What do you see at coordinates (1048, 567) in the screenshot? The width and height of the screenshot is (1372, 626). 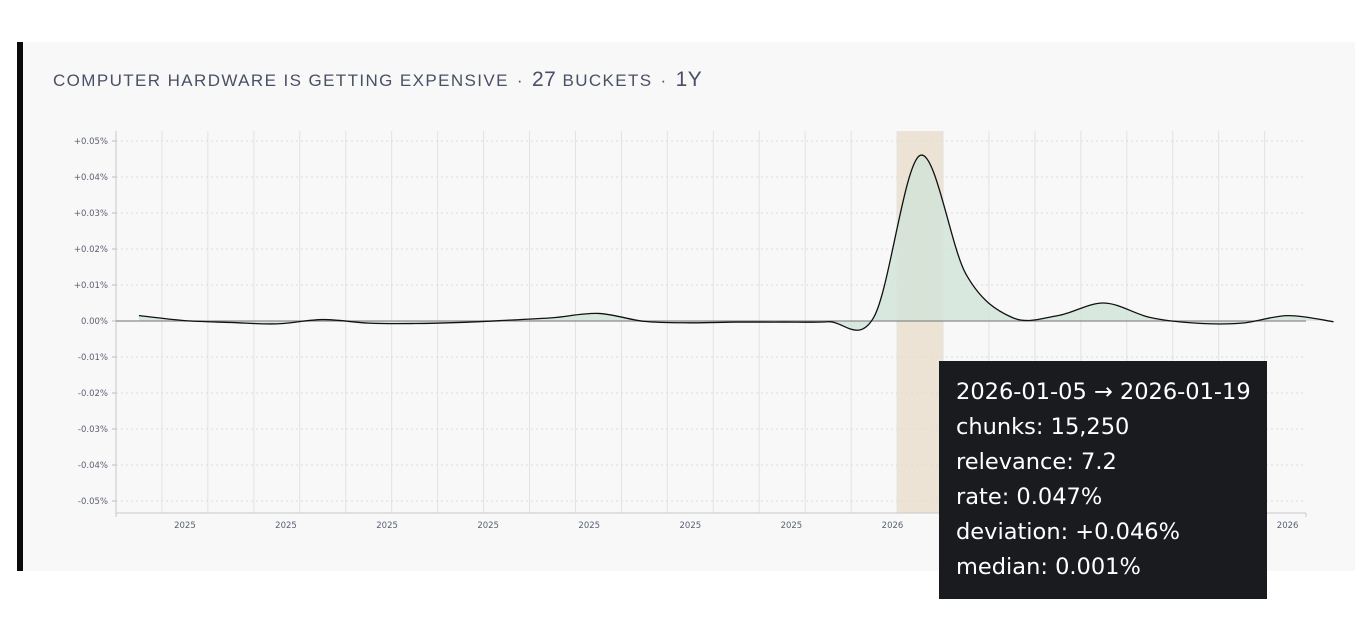 I see `tooltip-median: median: 0.001%` at bounding box center [1048, 567].